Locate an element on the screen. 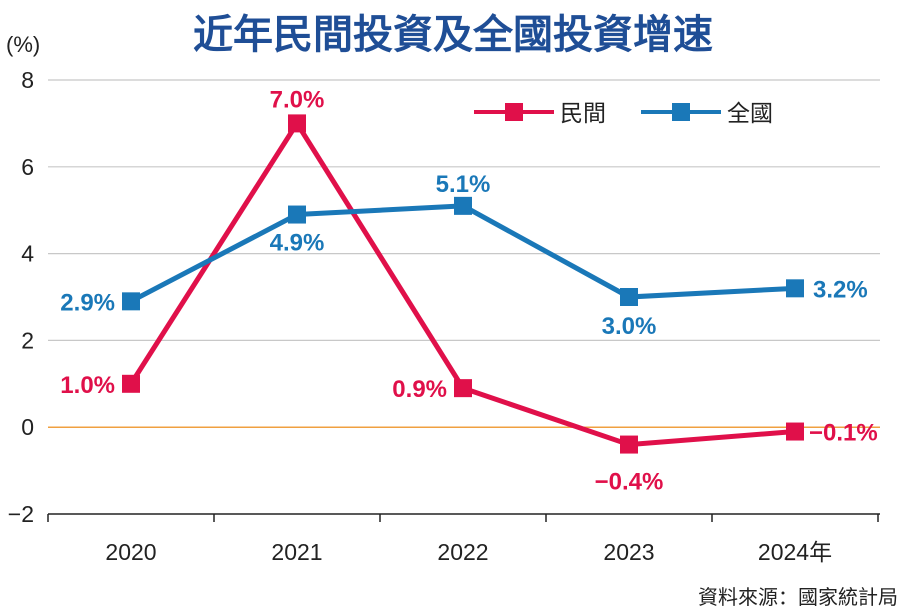 The image size is (907, 613). y-tick-label: 8 is located at coordinates (27, 80).